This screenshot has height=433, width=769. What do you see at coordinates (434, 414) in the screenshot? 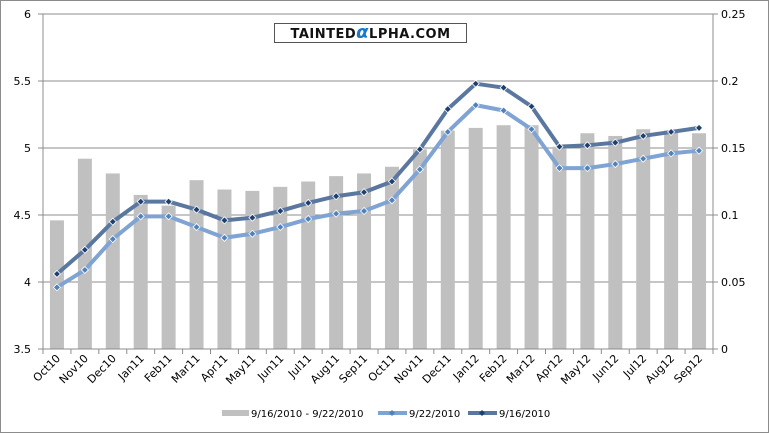
I see `legend-label: 9/22/2010` at bounding box center [434, 414].